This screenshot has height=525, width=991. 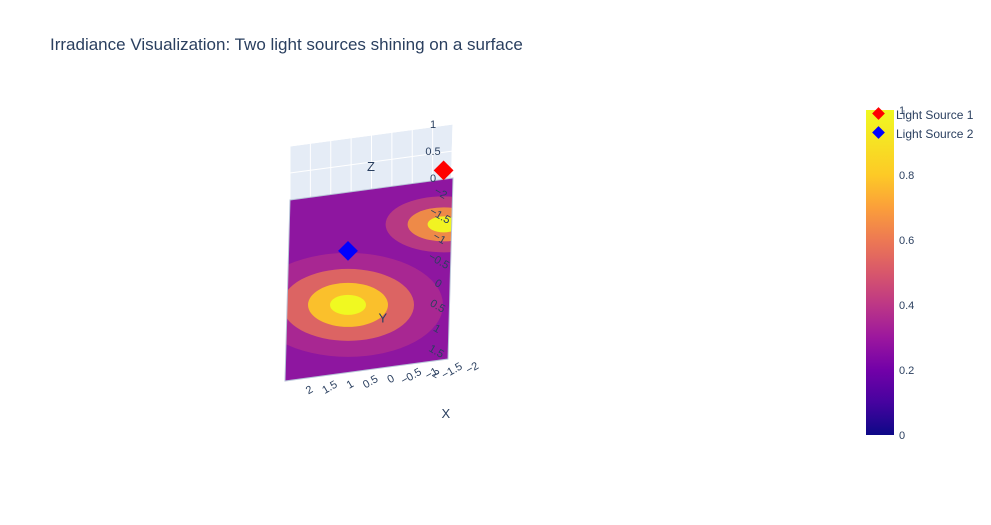 I want to click on colorbar-gradient, so click(x=880, y=272).